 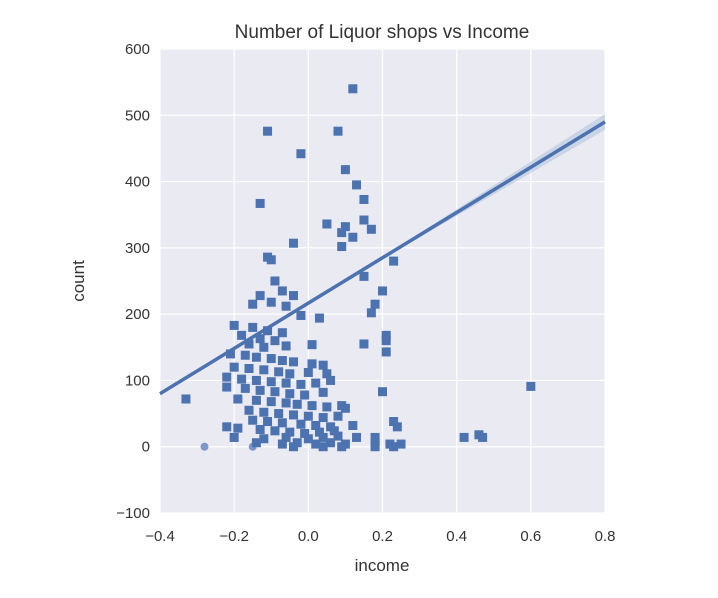 What do you see at coordinates (137, 182) in the screenshot?
I see `y-tick-label: 400` at bounding box center [137, 182].